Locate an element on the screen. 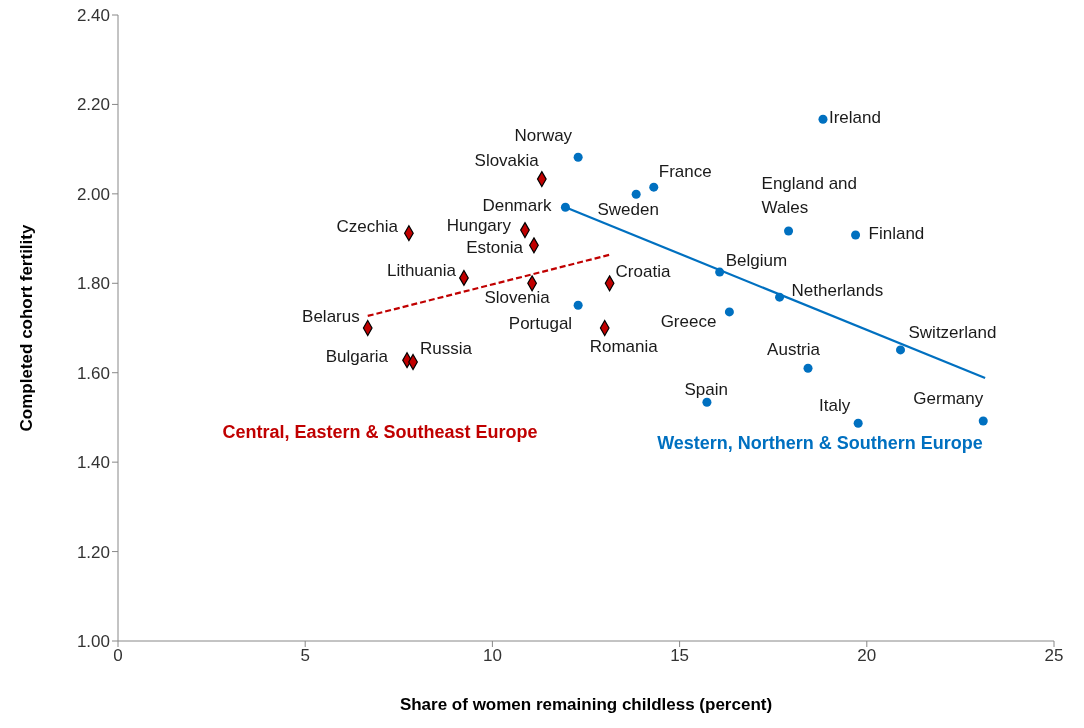 The height and width of the screenshot is (728, 1084). annotation: Germany is located at coordinates (948, 399).